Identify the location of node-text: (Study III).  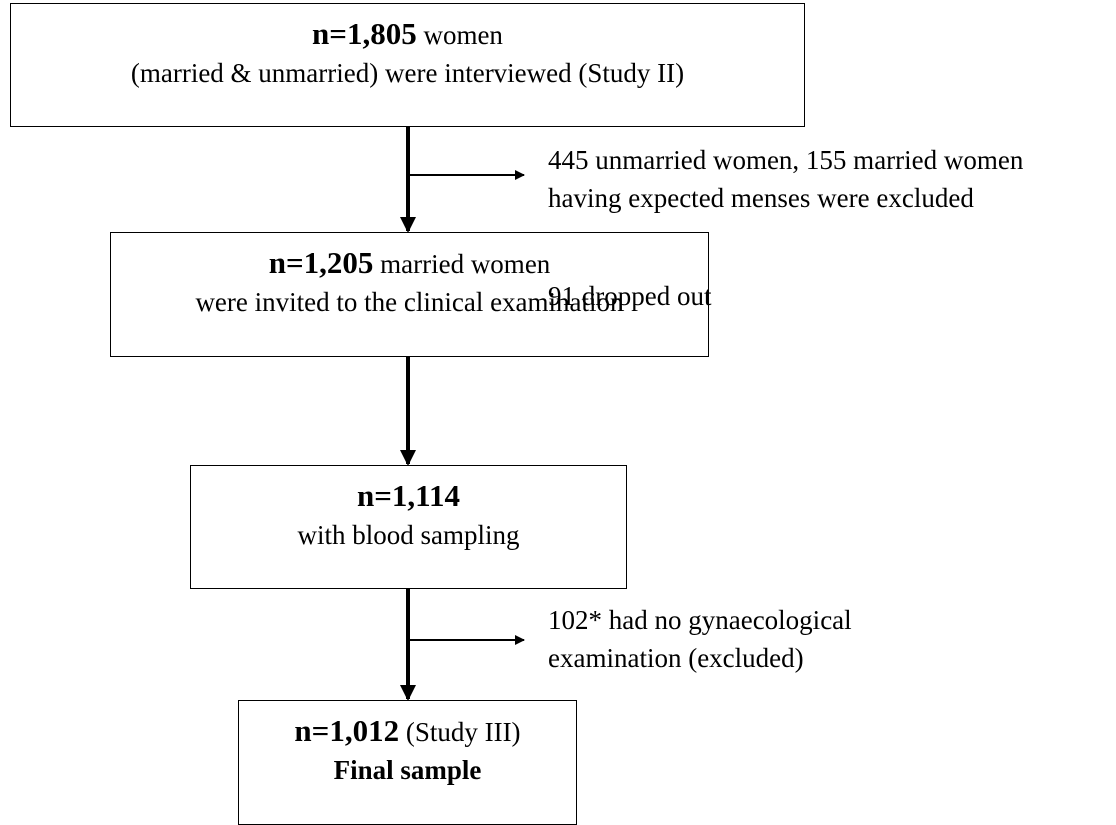
(463, 732).